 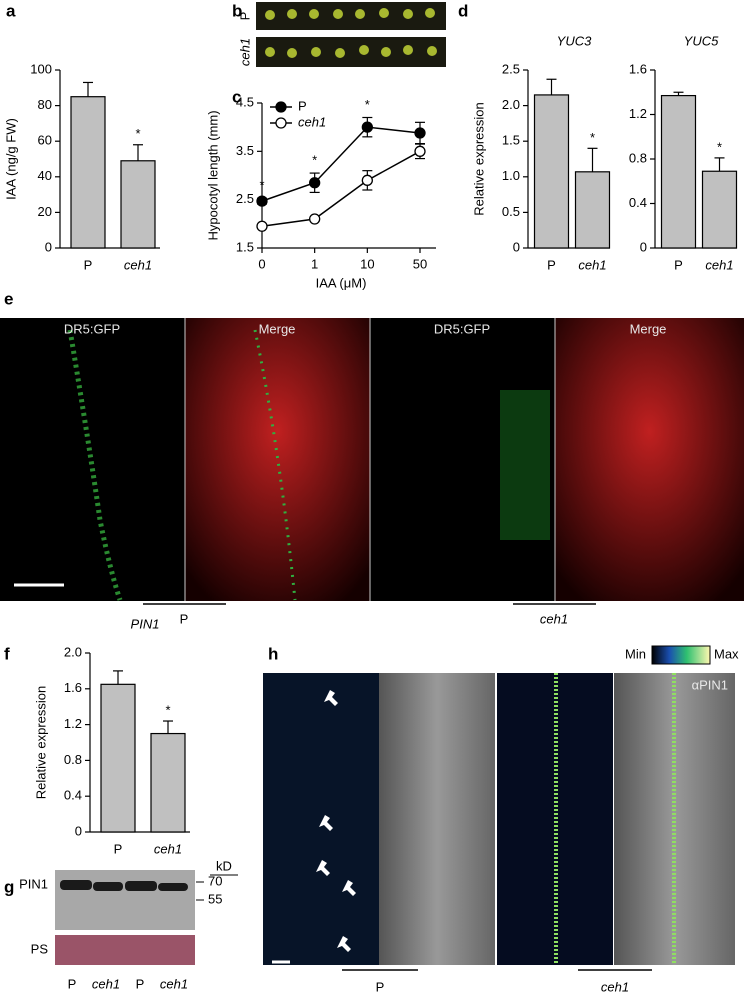 What do you see at coordinates (726, 653) in the screenshot?
I see `colorbar-label: Max` at bounding box center [726, 653].